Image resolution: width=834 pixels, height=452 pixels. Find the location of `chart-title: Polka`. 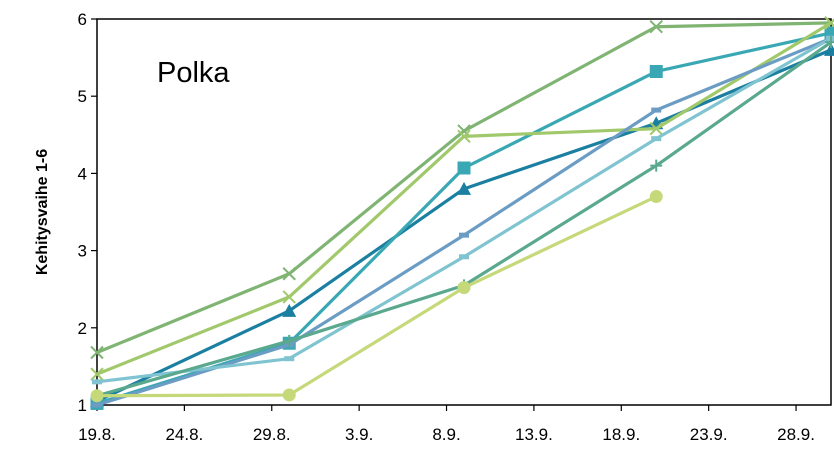

chart-title: Polka is located at coordinates (193, 73).